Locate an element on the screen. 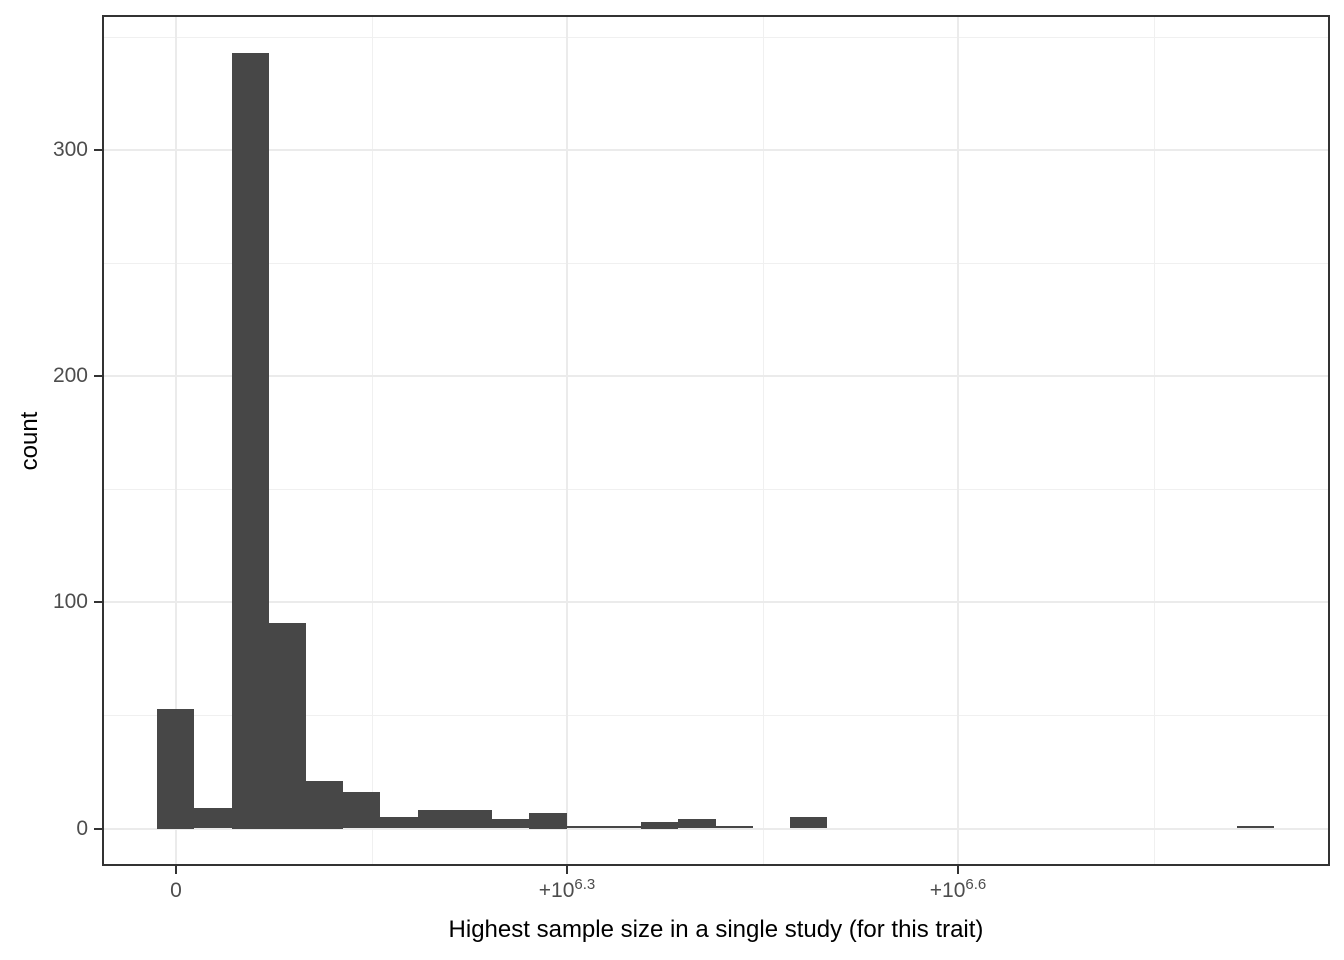 This screenshot has height=960, width=1344. y-tick-label: 100 is located at coordinates (70, 601).